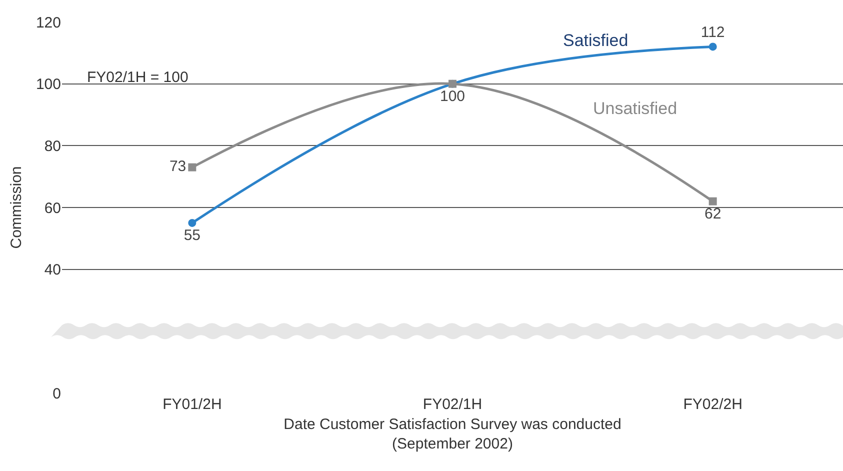 The width and height of the screenshot is (843, 471). I want to click on data-label: 55, so click(192, 235).